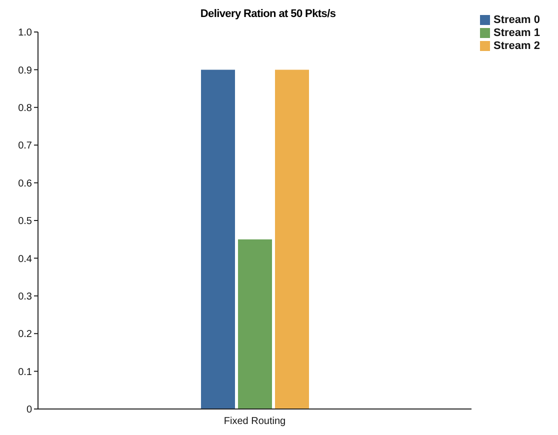  What do you see at coordinates (25, 108) in the screenshot?
I see `y-tick-label: 0.8` at bounding box center [25, 108].